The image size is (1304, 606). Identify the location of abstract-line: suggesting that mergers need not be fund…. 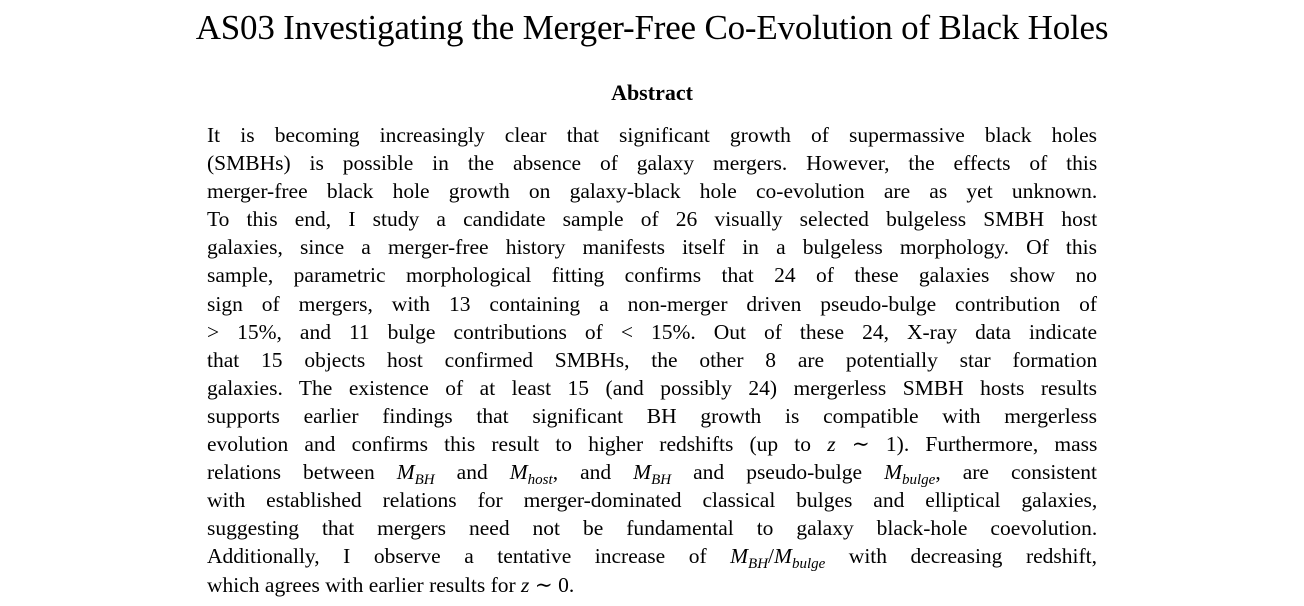
(652, 528).